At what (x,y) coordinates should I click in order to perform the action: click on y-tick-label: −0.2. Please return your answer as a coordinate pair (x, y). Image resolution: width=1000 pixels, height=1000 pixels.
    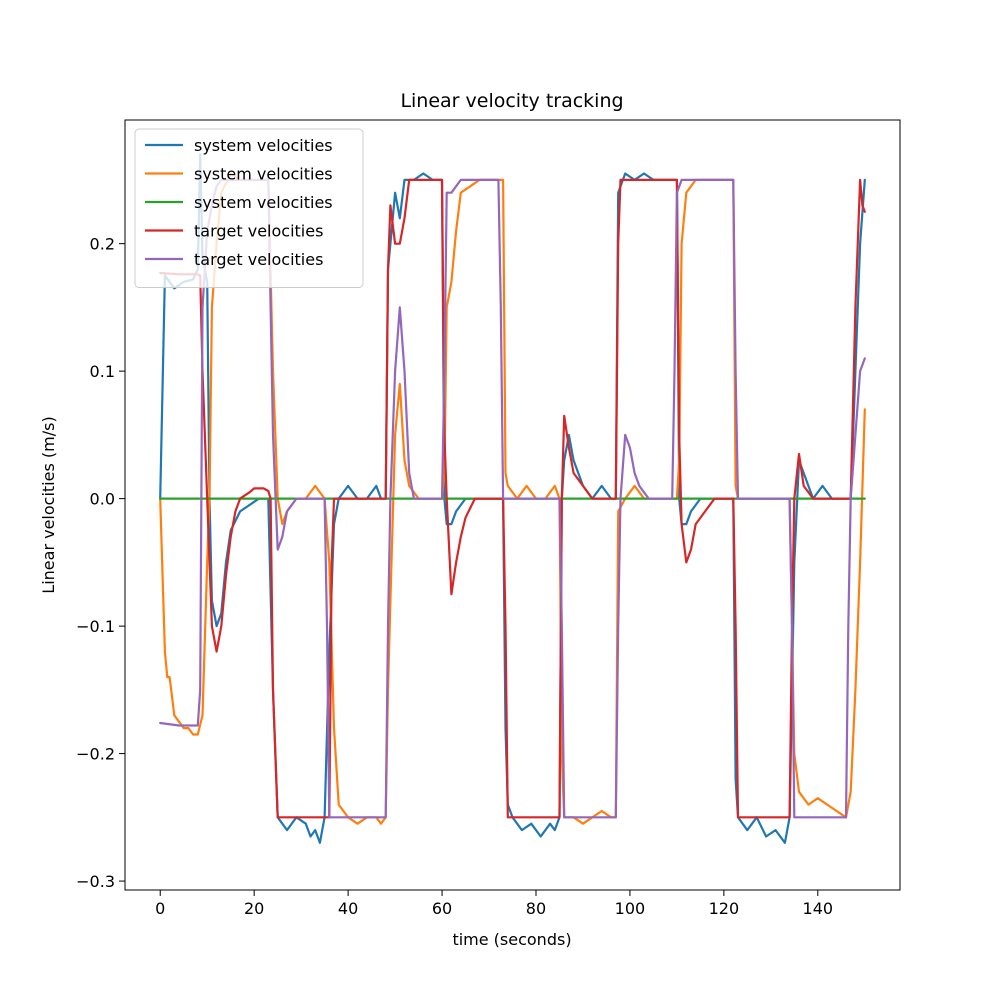
    Looking at the image, I should click on (95, 754).